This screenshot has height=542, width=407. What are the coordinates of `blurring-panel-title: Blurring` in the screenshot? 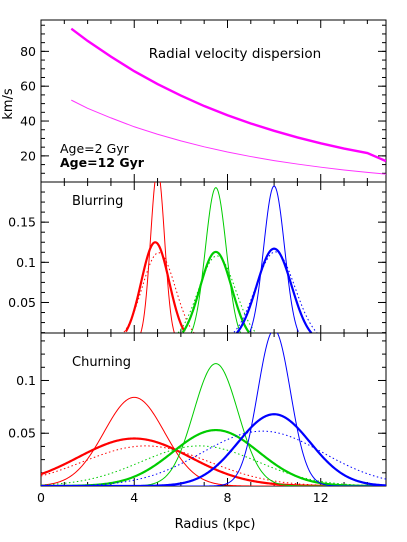 It's located at (97, 201).